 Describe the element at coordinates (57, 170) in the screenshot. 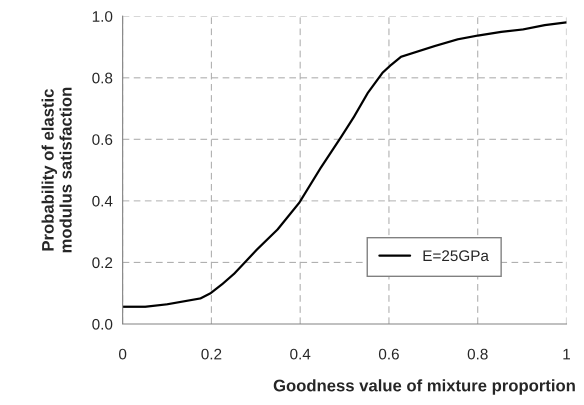

I see `y-axis-title: Probability of elastic modulus satisfaction` at that location.